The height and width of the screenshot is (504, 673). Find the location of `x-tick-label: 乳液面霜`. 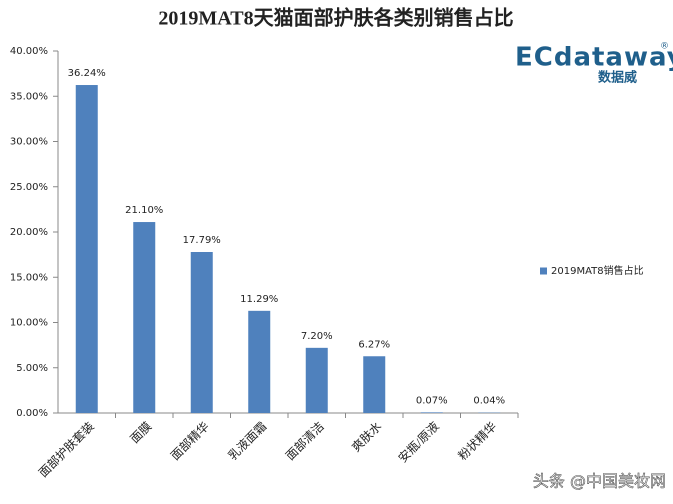

x-tick-label: 乳液面霜 is located at coordinates (247, 440).